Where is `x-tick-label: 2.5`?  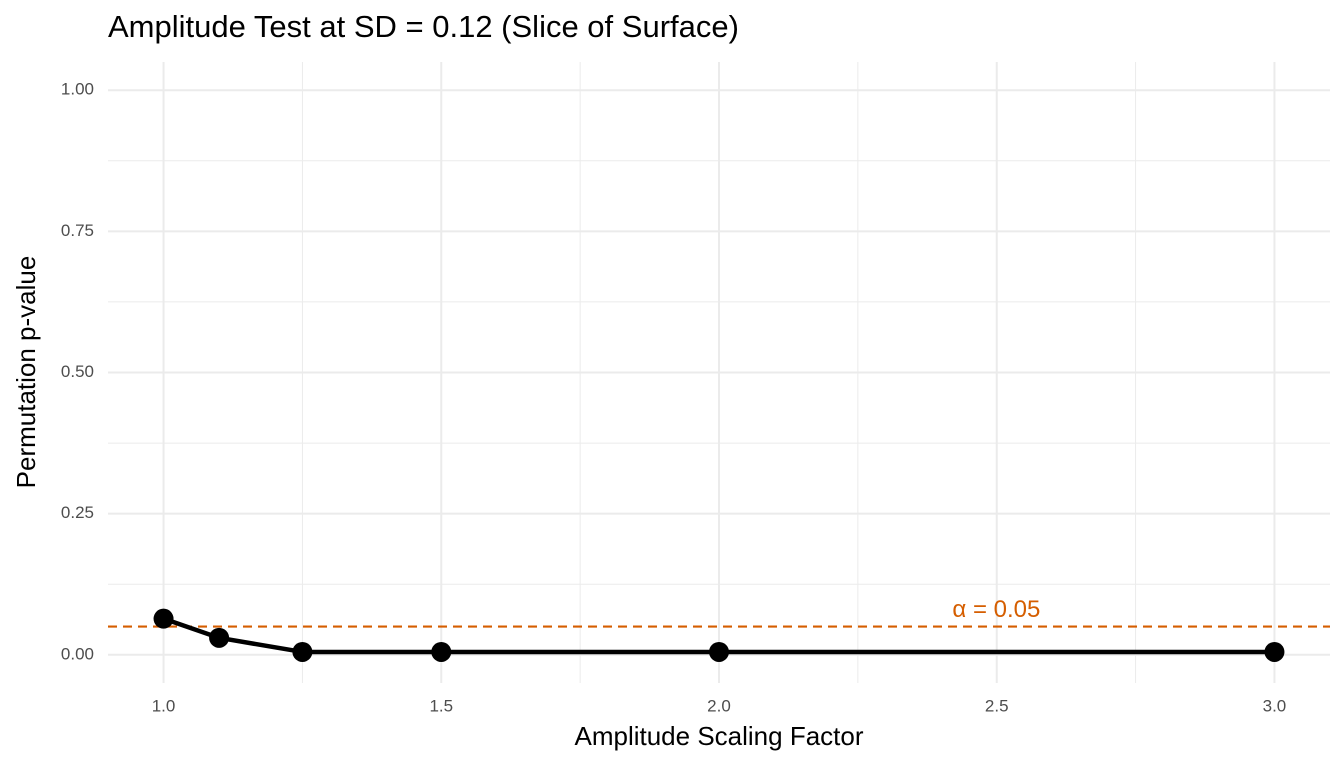
x-tick-label: 2.5 is located at coordinates (997, 705).